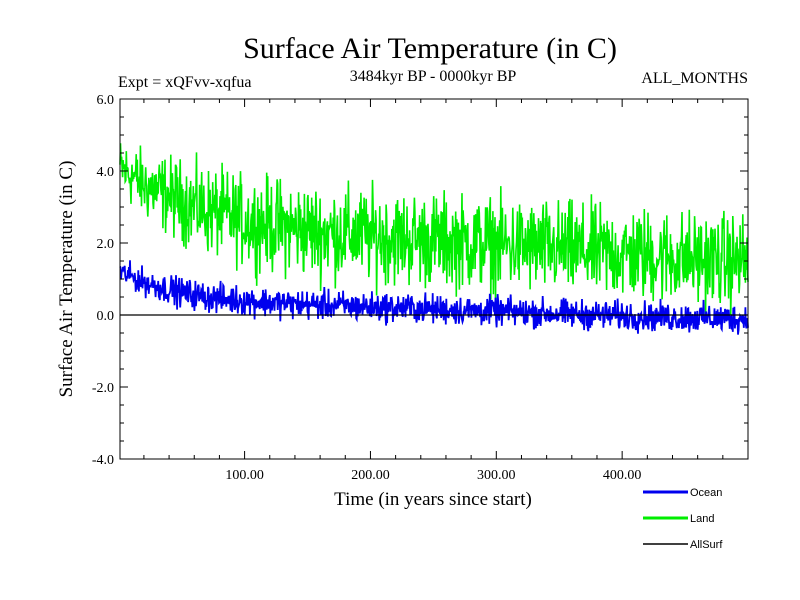 The image size is (800, 600). What do you see at coordinates (370, 475) in the screenshot?
I see `x-tick-label-1: 200.00` at bounding box center [370, 475].